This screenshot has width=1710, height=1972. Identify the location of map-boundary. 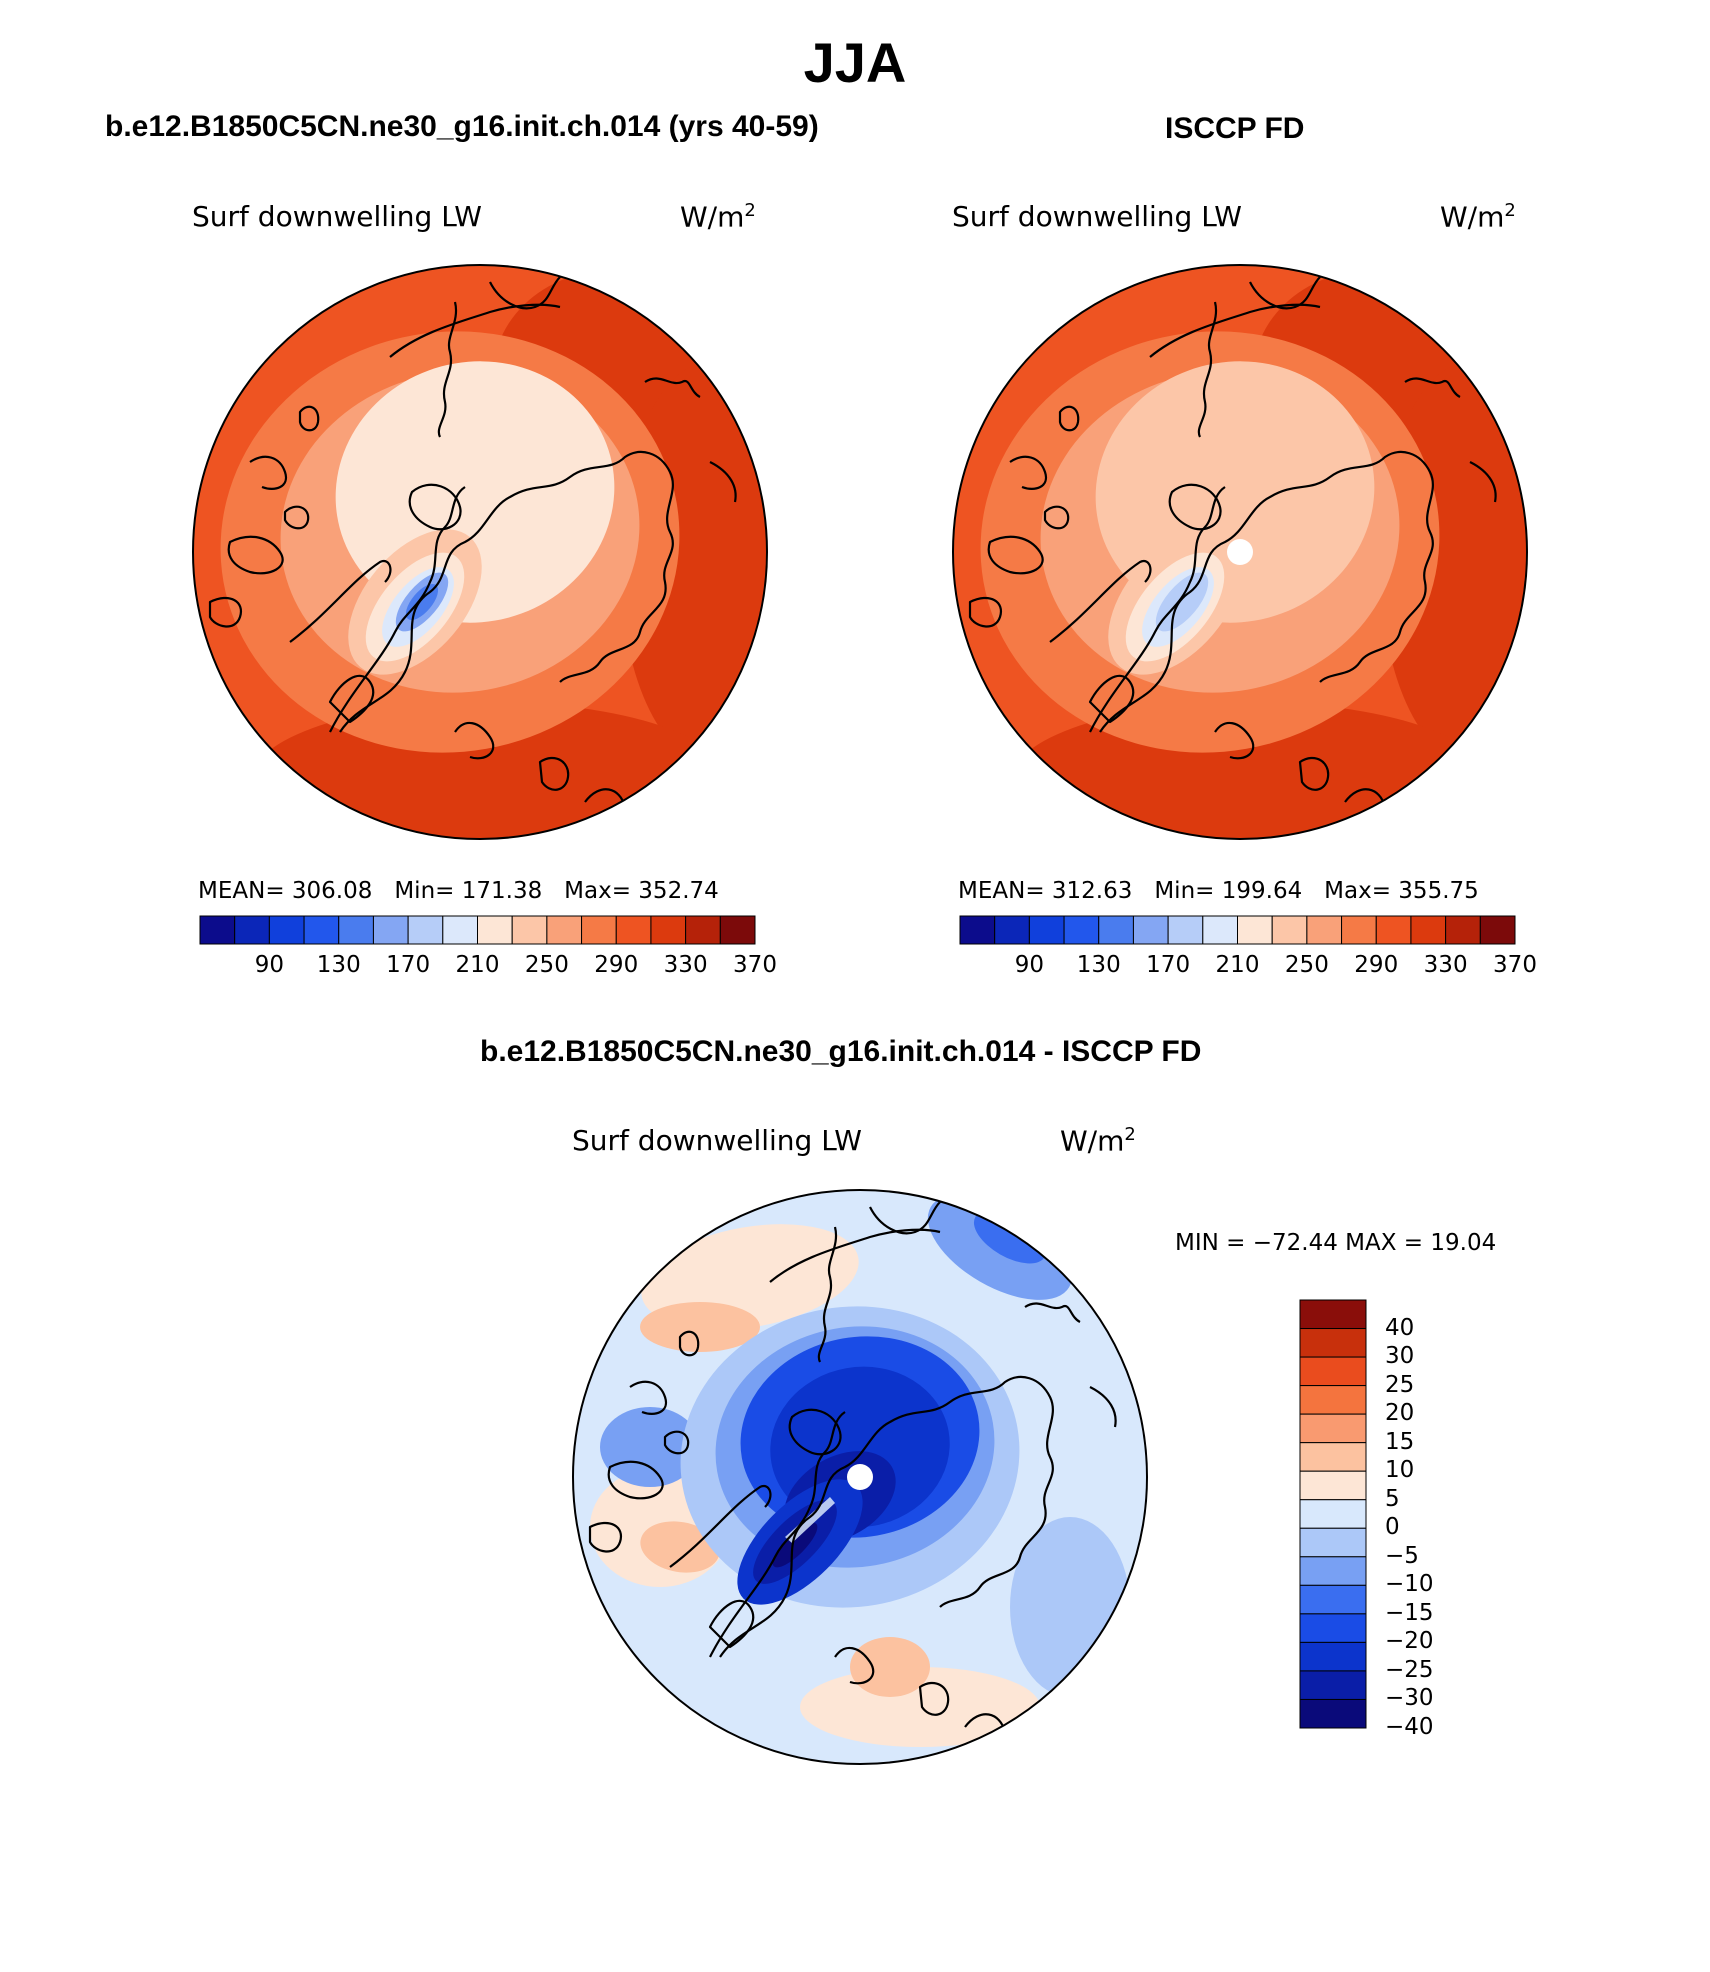
(1240, 552).